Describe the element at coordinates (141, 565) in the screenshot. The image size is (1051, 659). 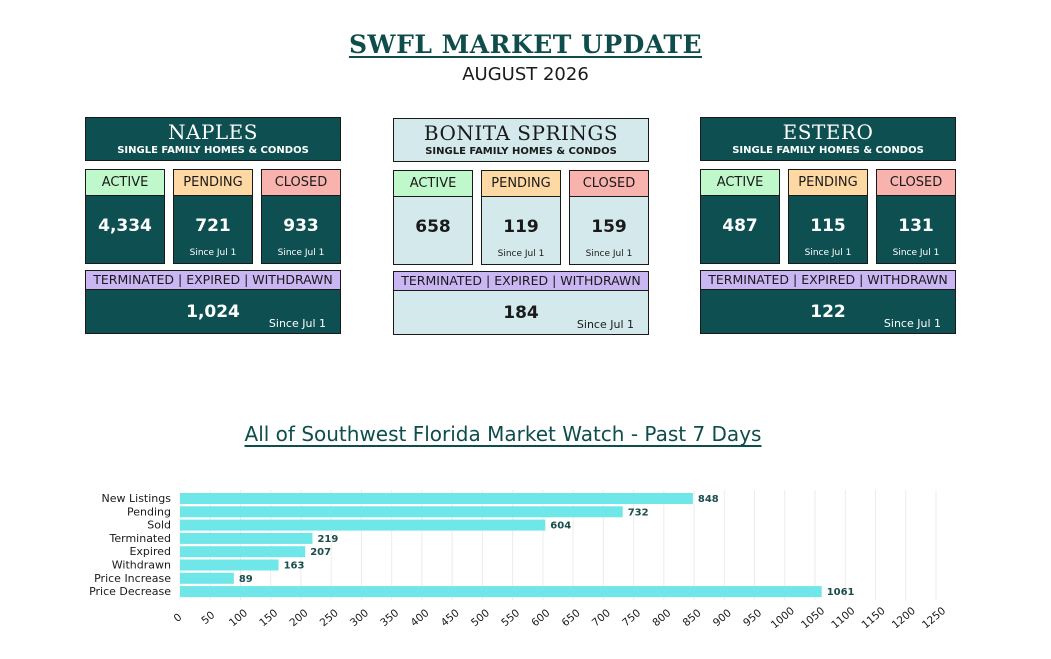
I see `category-label: Withdrawn` at that location.